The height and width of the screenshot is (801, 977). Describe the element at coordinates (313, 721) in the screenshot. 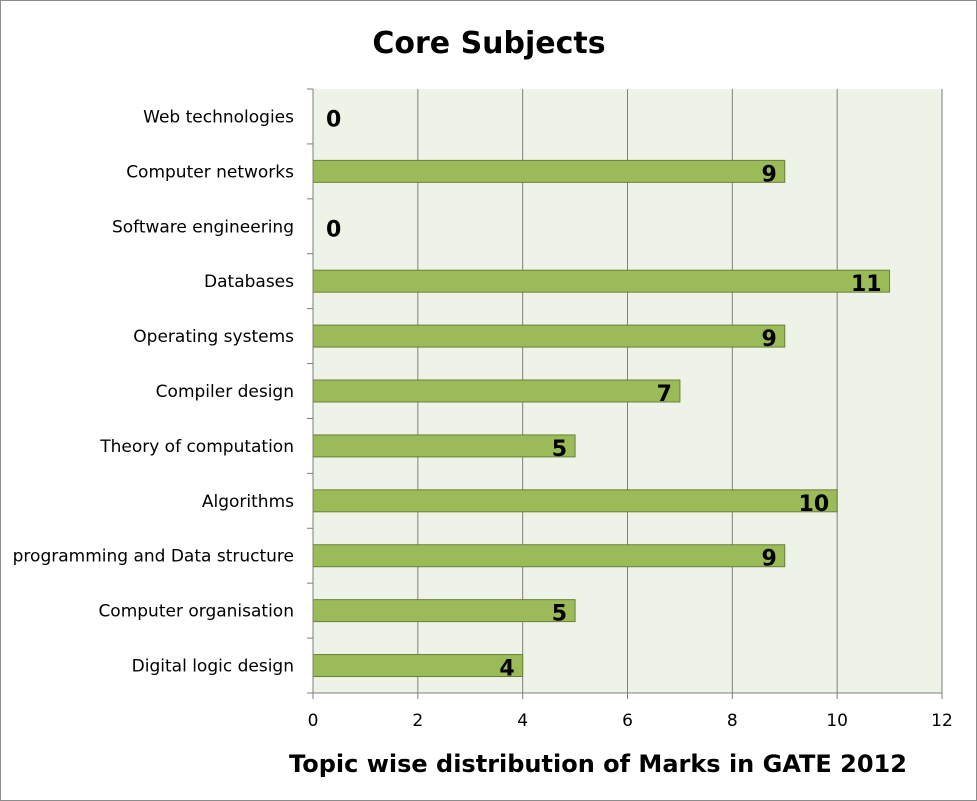

I see `x-tick-label: 0` at that location.